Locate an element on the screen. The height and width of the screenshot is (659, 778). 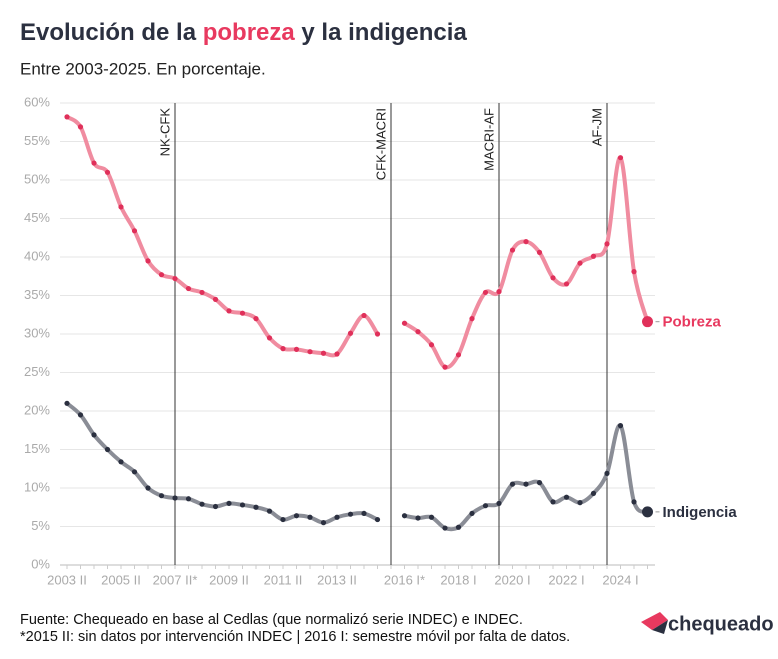
y-tick-label: 10% is located at coordinates (37, 486).